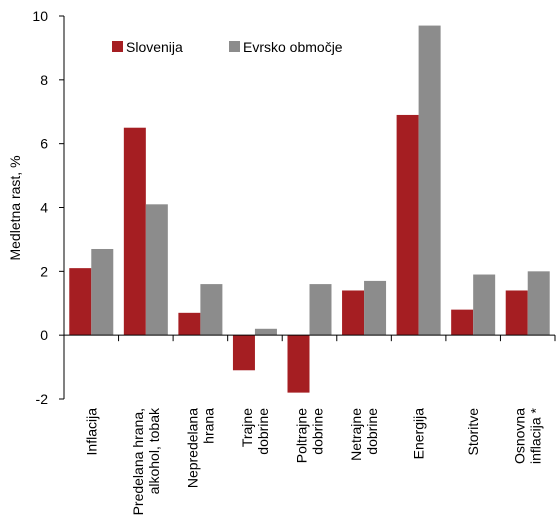 Image resolution: width=556 pixels, height=528 pixels. What do you see at coordinates (419, 434) in the screenshot?
I see `x-category-label: Energija` at bounding box center [419, 434].